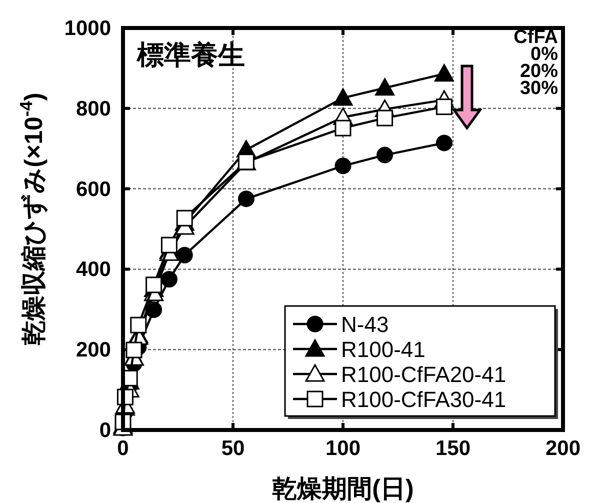 The image size is (590, 503). Describe the element at coordinates (87, 28) in the screenshot. I see `y-tick-label: 1000` at that location.